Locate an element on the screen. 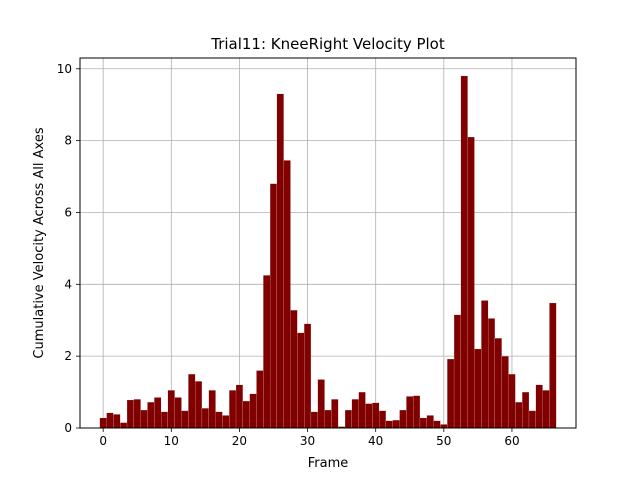  y-tick-label: 10 is located at coordinates (64, 69).